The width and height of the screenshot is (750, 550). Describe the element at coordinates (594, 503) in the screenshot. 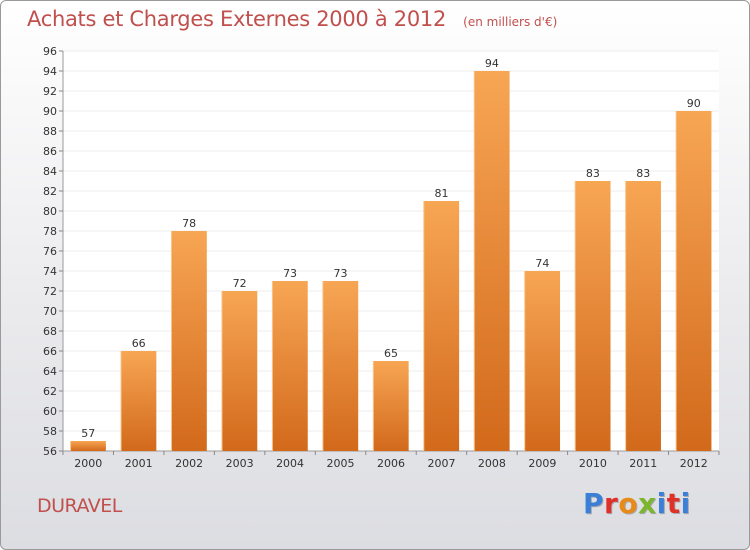

I see `logo-letter: P` at that location.